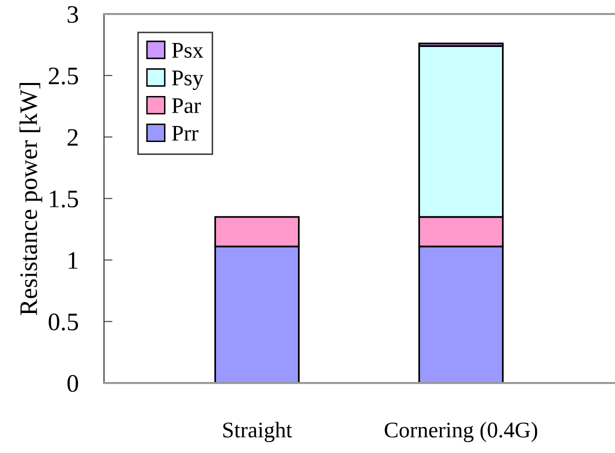 The image size is (615, 453). Describe the element at coordinates (186, 106) in the screenshot. I see `legend-label: Par` at that location.